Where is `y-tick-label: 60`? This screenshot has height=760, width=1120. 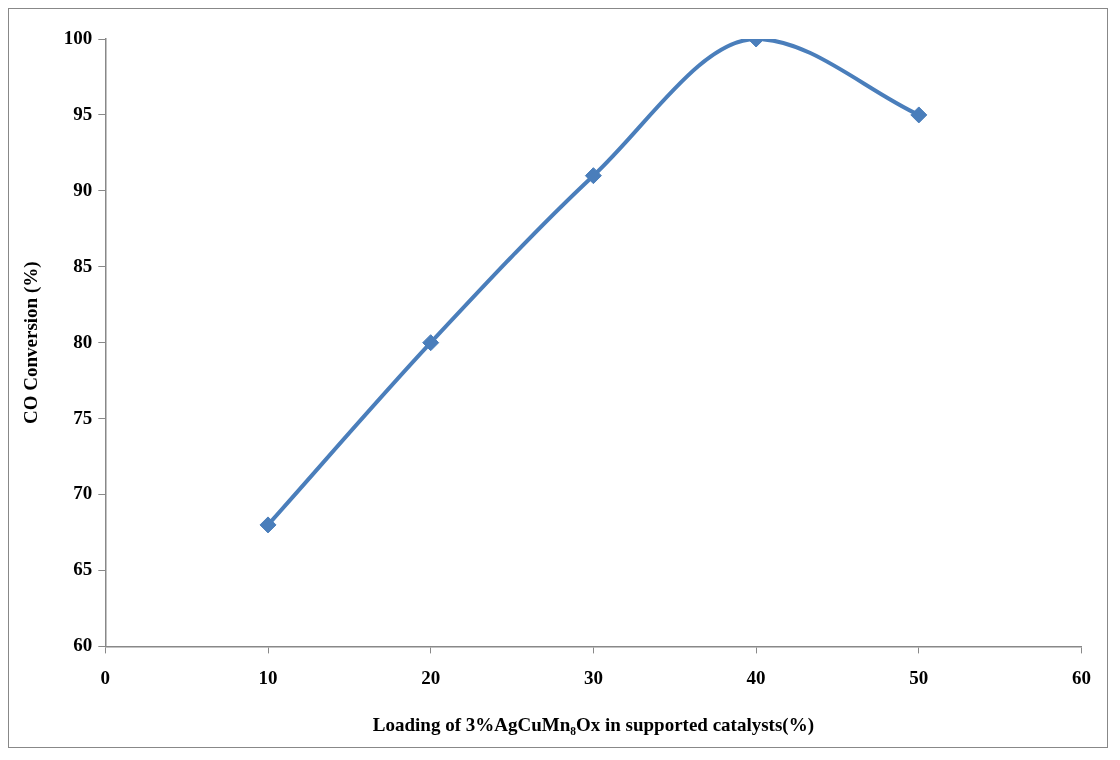 y-tick-label: 60 is located at coordinates (83, 645).